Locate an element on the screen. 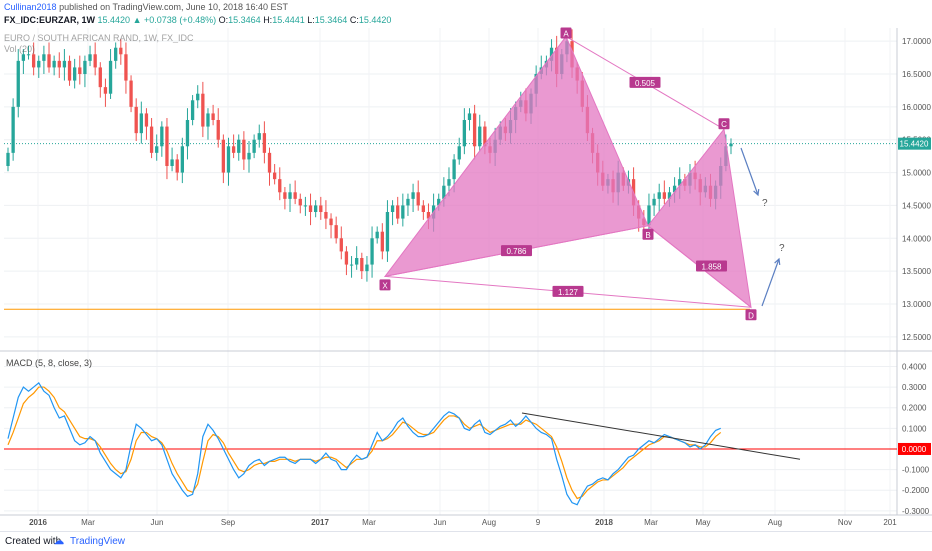 The image size is (932, 551). high-value: 15.4441 is located at coordinates (288, 20).